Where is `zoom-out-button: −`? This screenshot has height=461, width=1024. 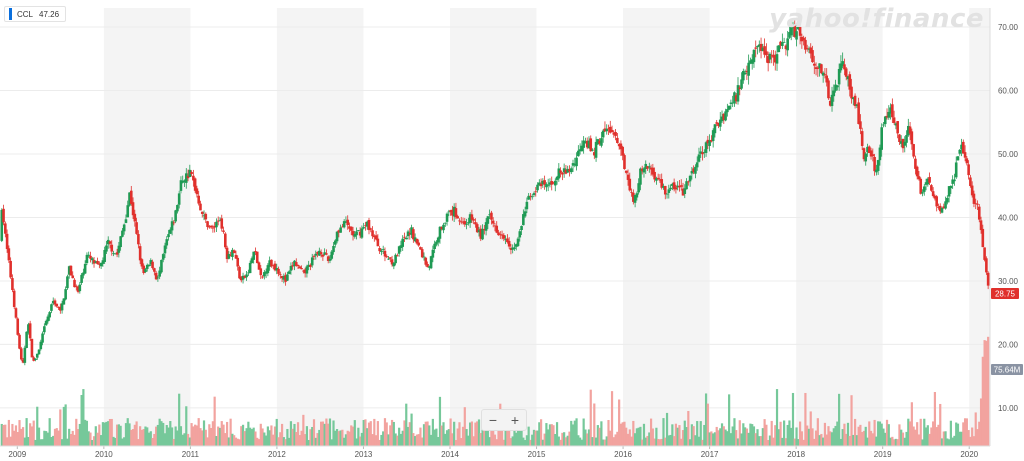
zoom-out-button: − is located at coordinates (493, 420).